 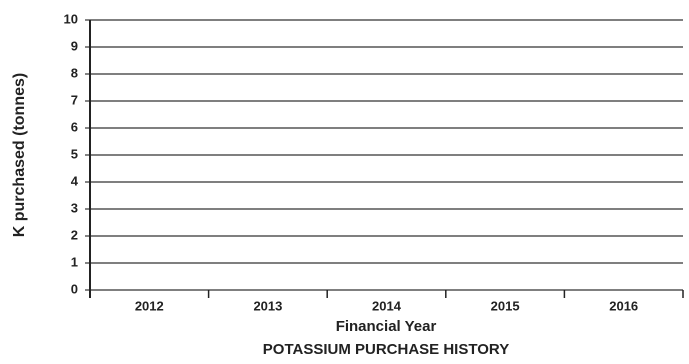 What do you see at coordinates (71, 18) in the screenshot?
I see `y-tick-label: 10` at bounding box center [71, 18].